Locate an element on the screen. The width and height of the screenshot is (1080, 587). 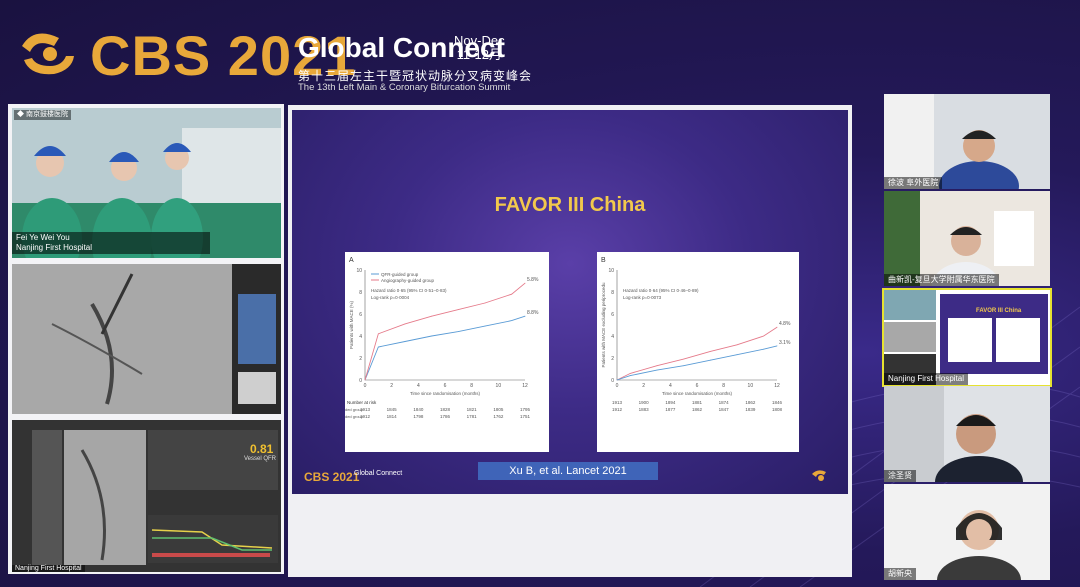
chart-panel-letter: A is located at coordinates (351, 260).